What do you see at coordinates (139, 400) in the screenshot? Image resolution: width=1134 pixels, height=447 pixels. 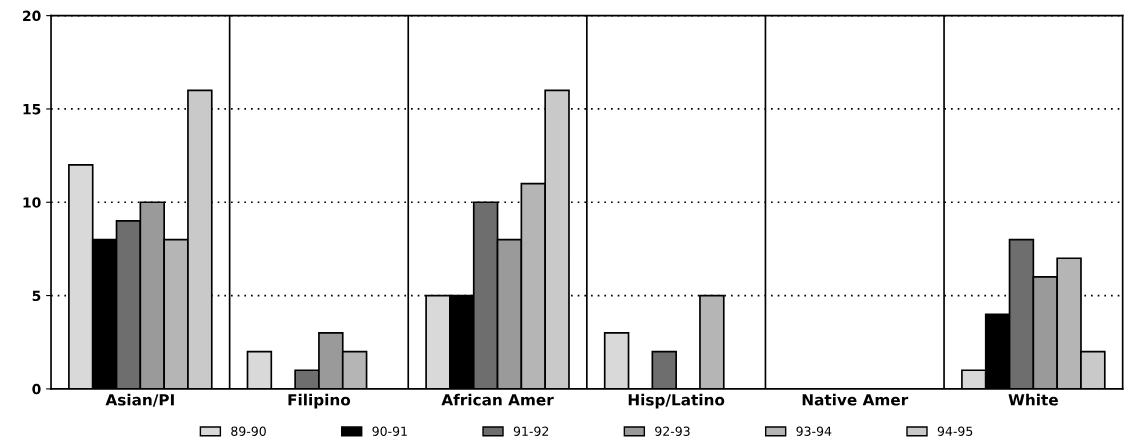 I see `x-tick-label: Asian/PI` at bounding box center [139, 400].